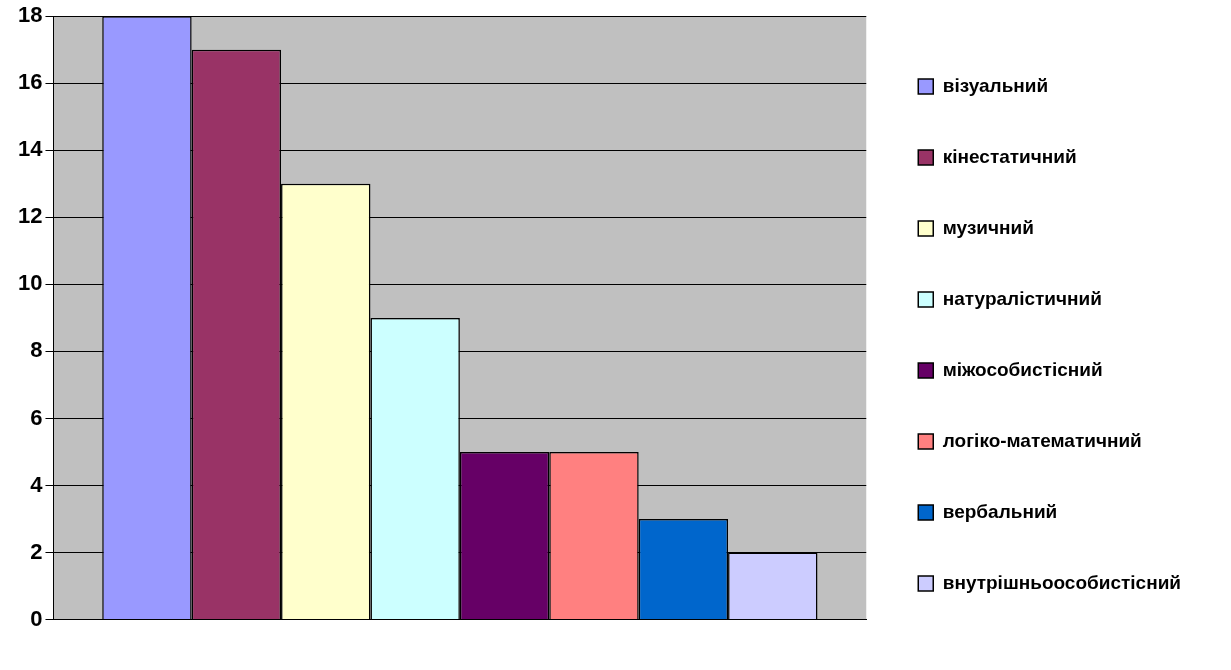 This screenshot has height=670, width=1231. I want to click on legend-label: міжособистісний, so click(1022, 369).